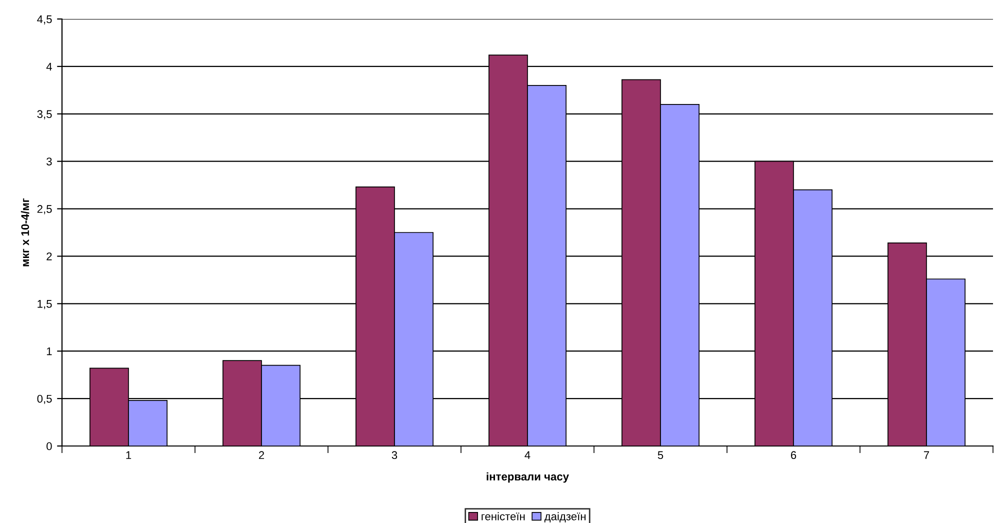  I want to click on x-tick-label: 1, so click(129, 455).